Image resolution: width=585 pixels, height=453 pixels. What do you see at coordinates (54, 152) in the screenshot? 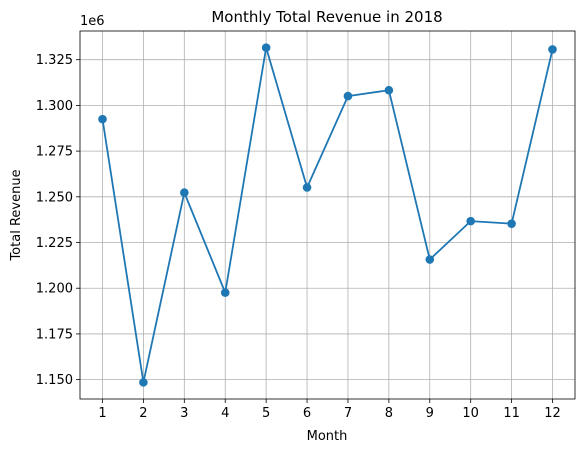
I see `y-tick-label: 1.275` at bounding box center [54, 152].